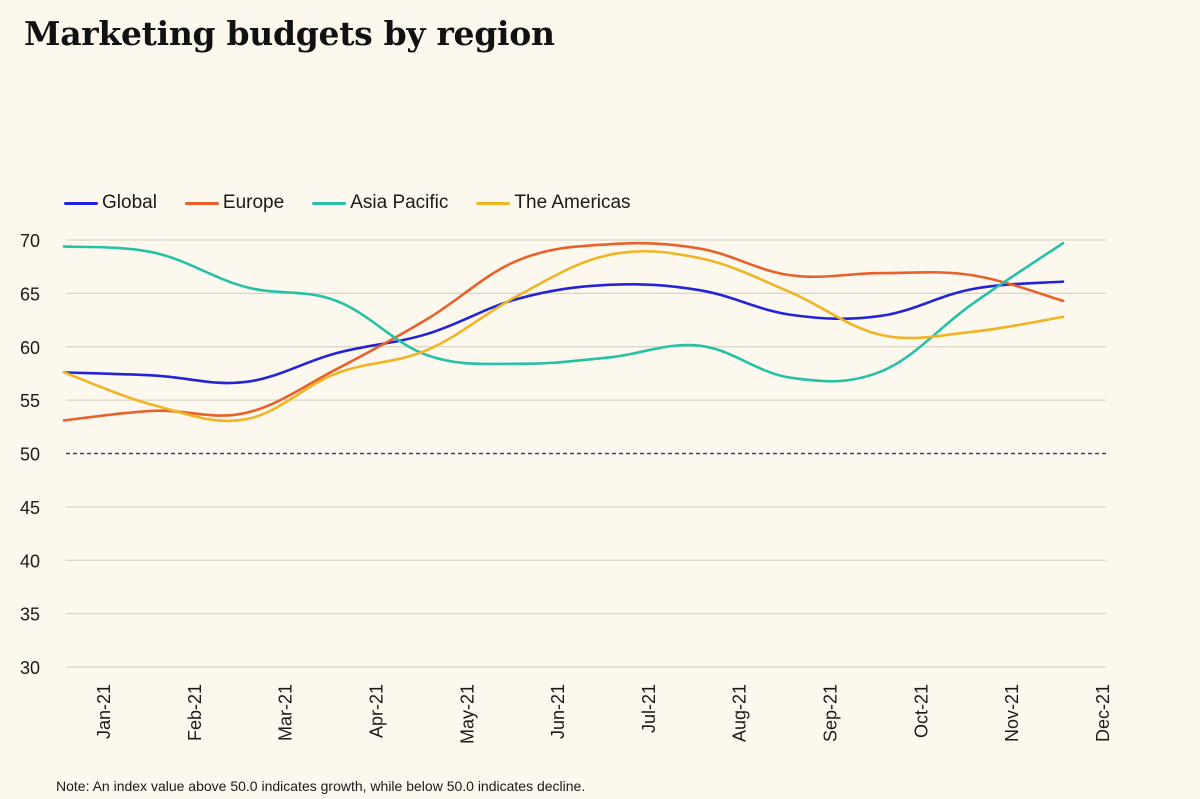  What do you see at coordinates (129, 202) in the screenshot?
I see `legend-label-global: Global` at bounding box center [129, 202].